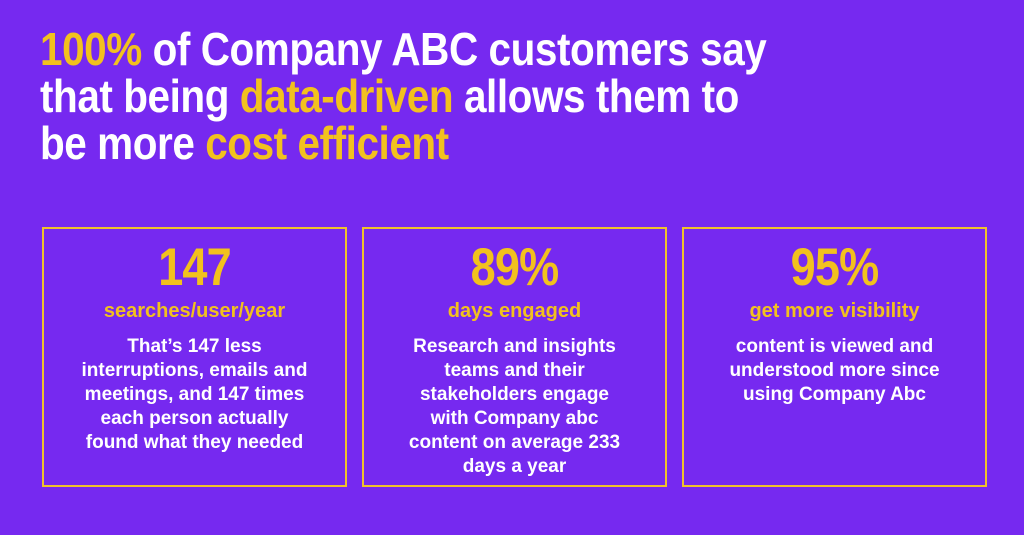  What do you see at coordinates (834, 267) in the screenshot?
I see `stat-value-visibility: 95%` at bounding box center [834, 267].